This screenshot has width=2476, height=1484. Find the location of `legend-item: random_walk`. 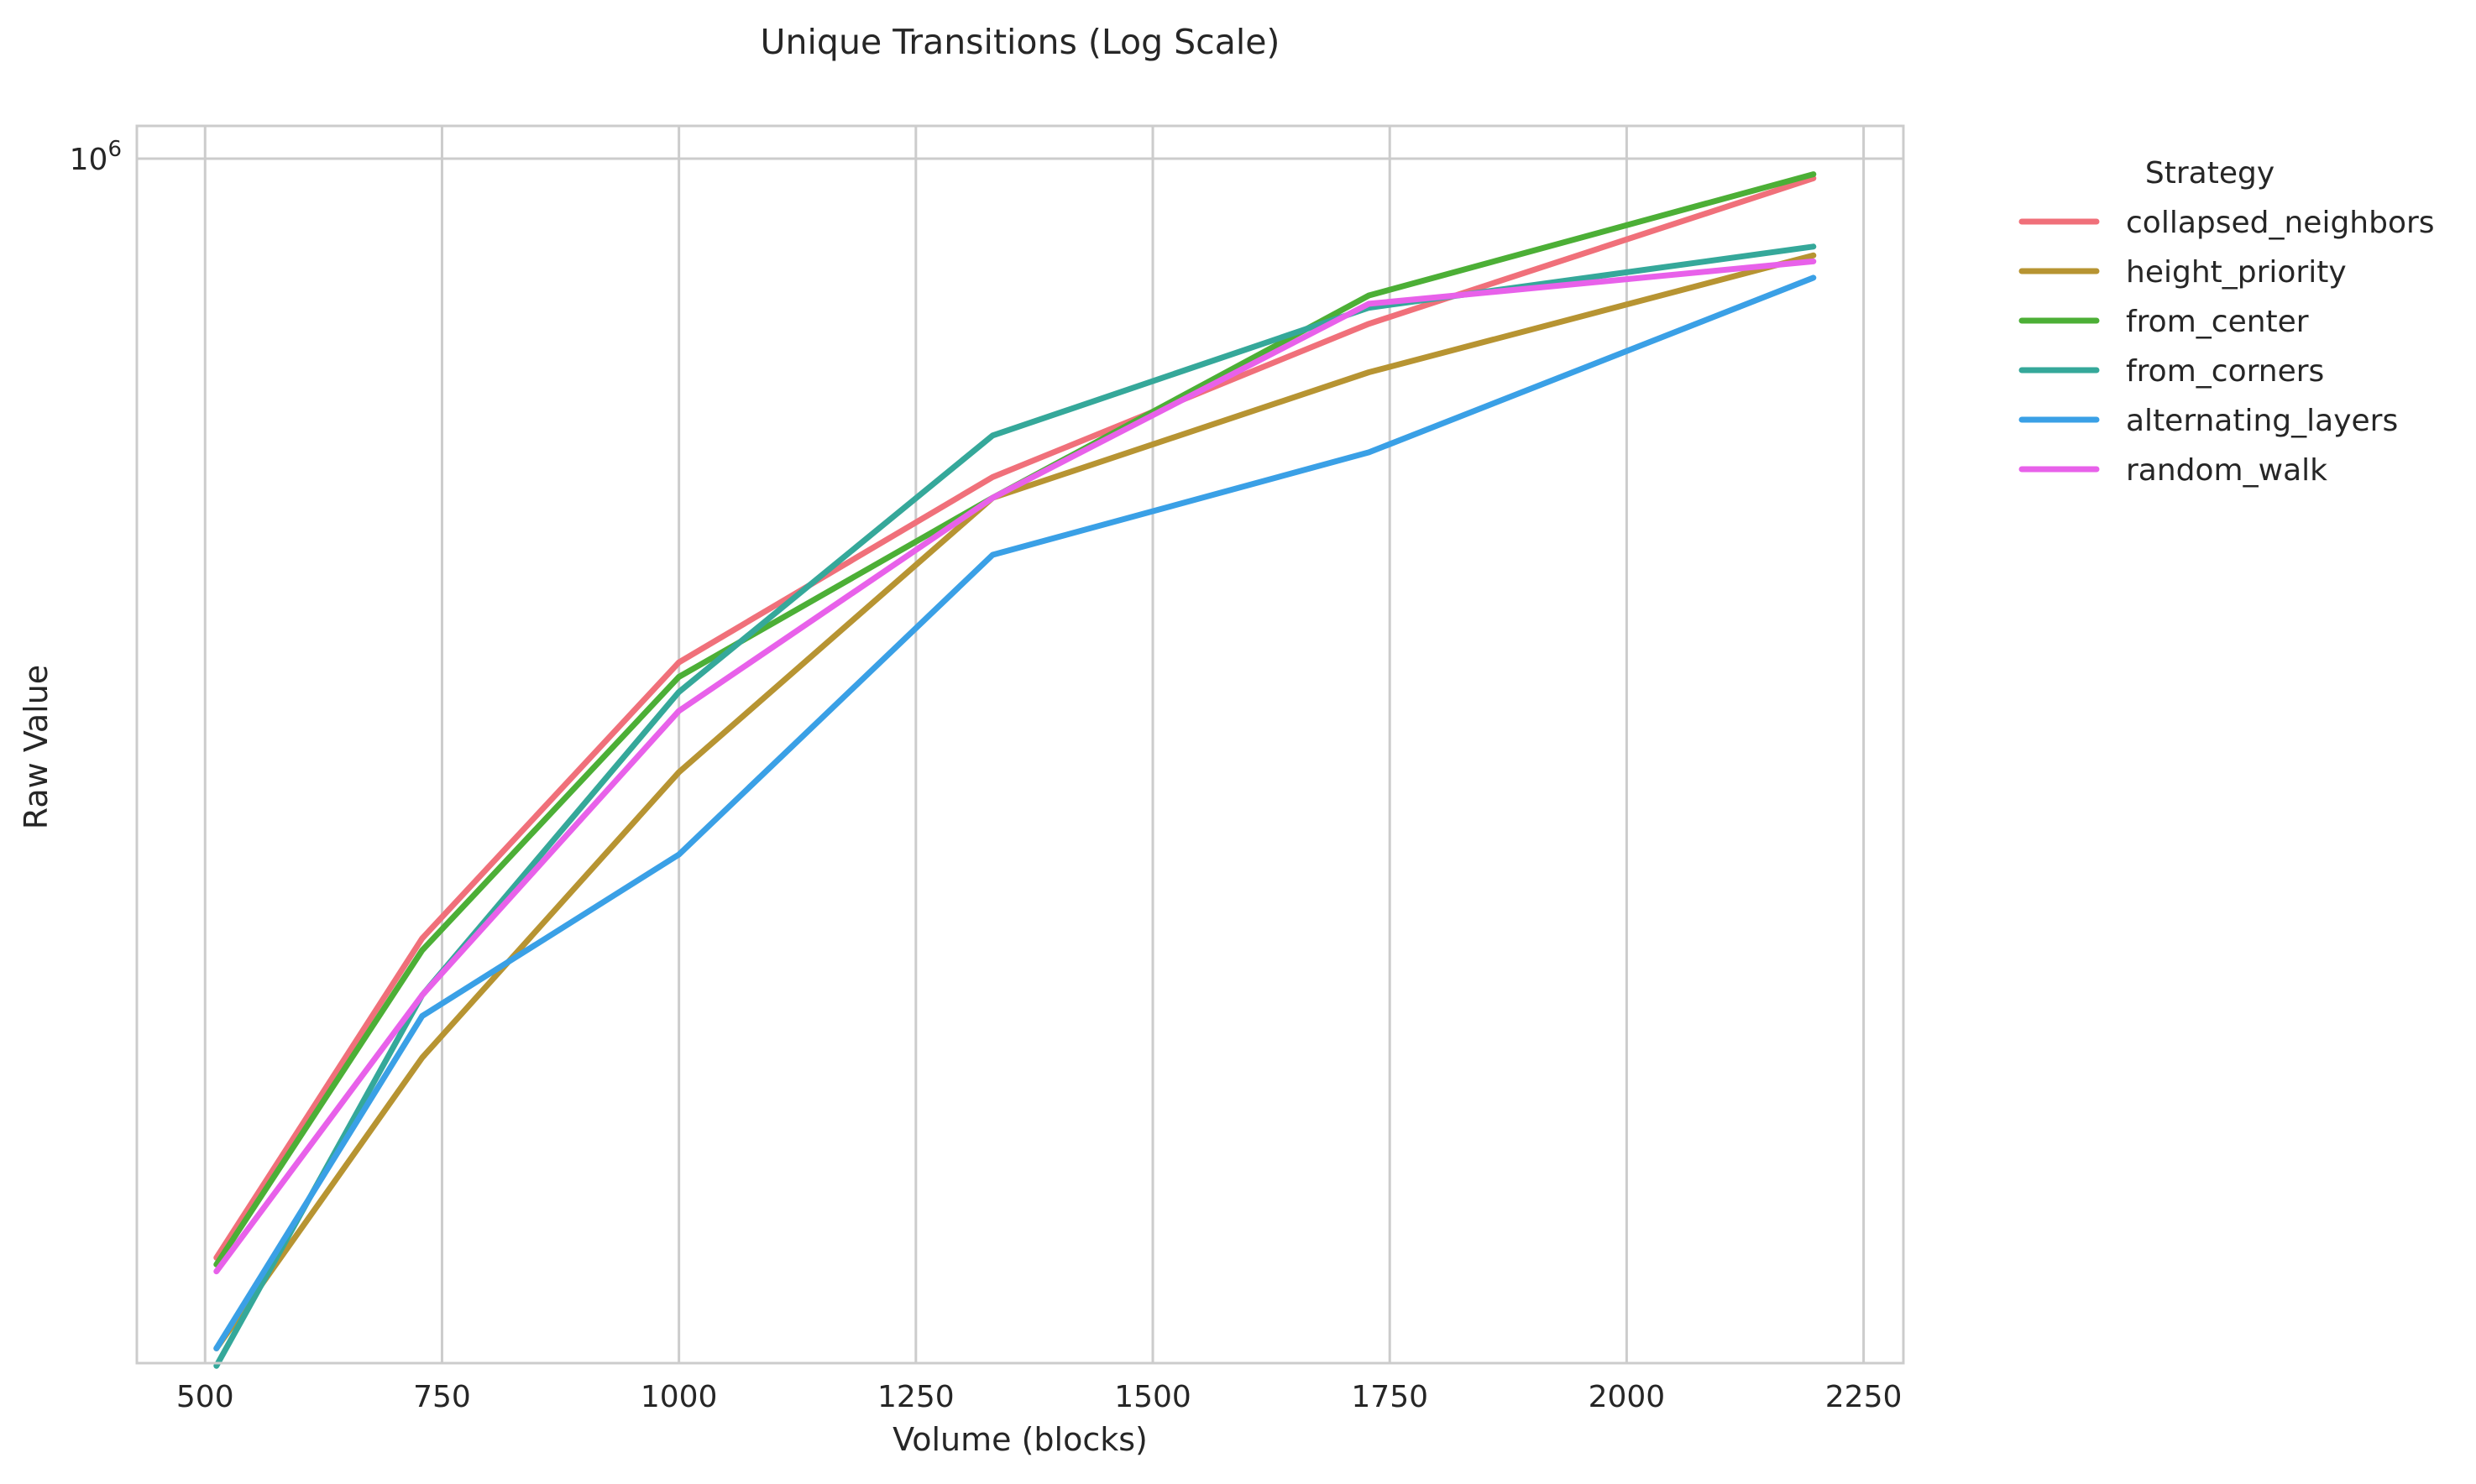

legend-item: random_walk is located at coordinates (2172, 470).